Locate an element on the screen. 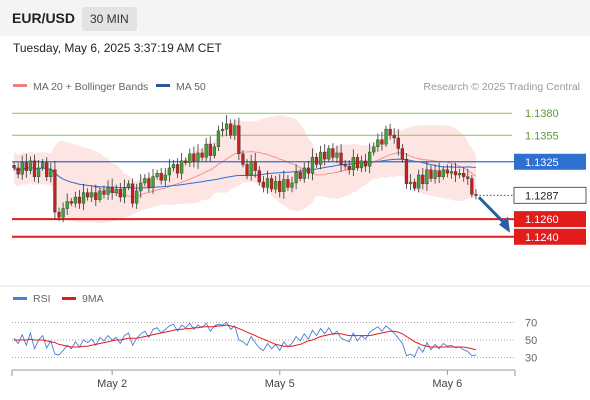 Image resolution: width=590 pixels, height=400 pixels. rsi-legend-label: RSI is located at coordinates (42, 299).